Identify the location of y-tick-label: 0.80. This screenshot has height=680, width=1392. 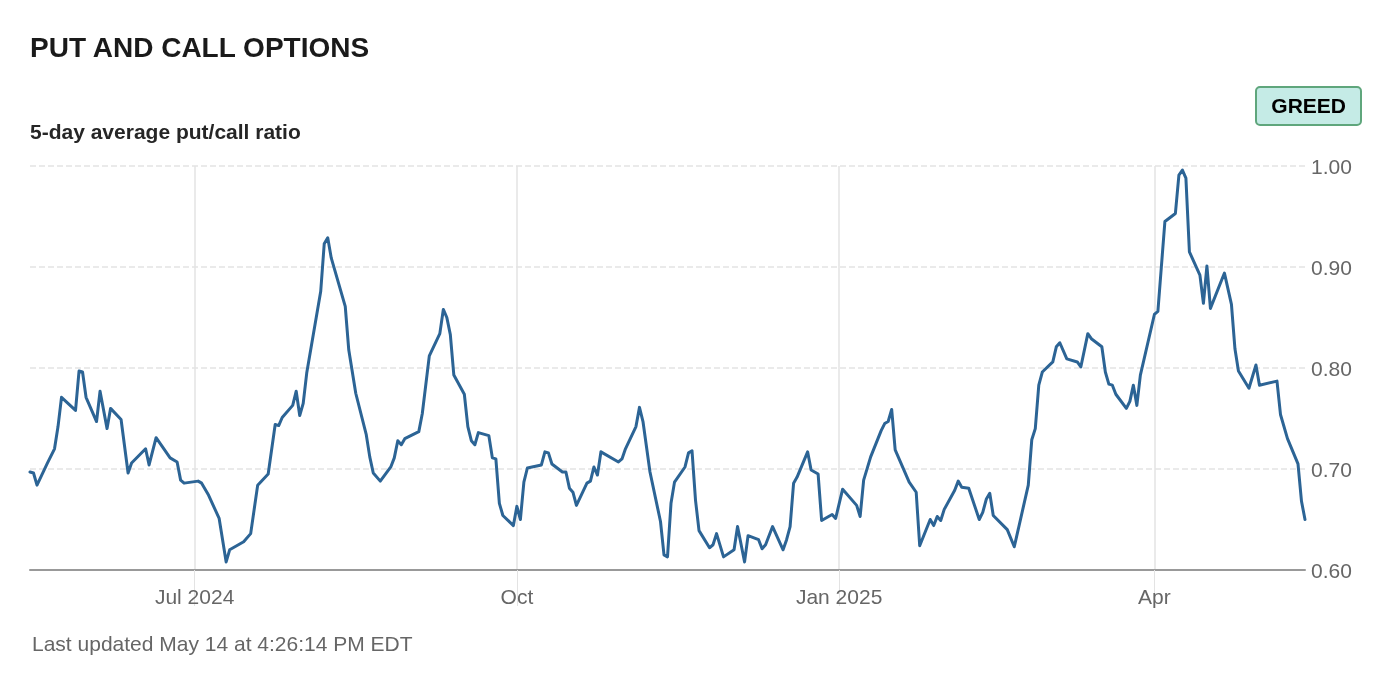
(1331, 368).